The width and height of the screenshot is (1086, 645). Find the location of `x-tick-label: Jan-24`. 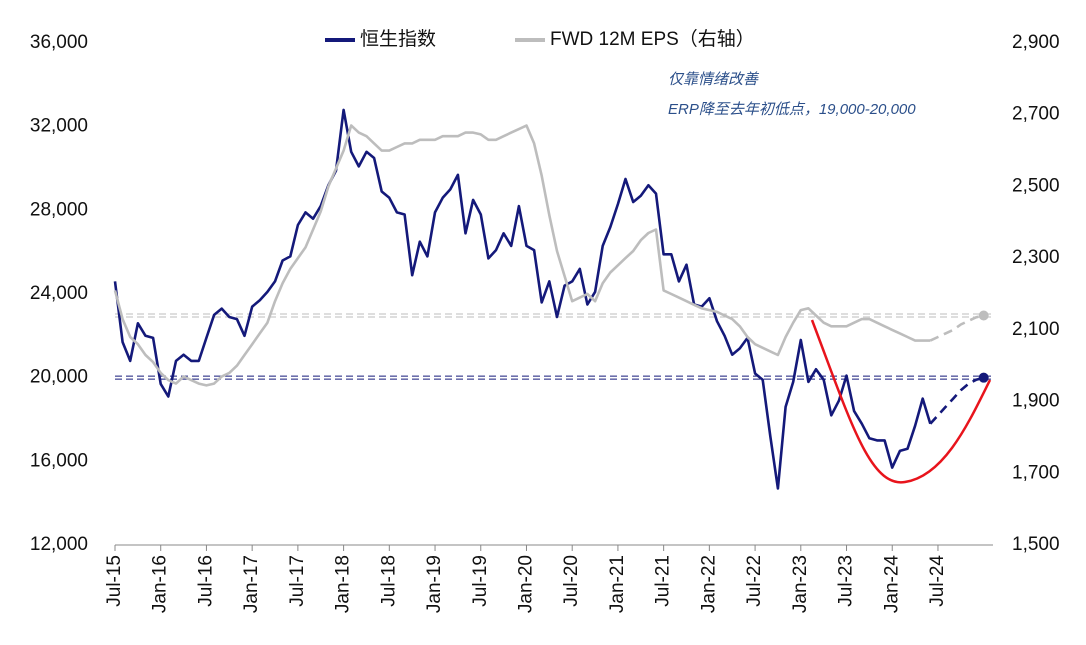

x-tick-label: Jan-24 is located at coordinates (891, 584).